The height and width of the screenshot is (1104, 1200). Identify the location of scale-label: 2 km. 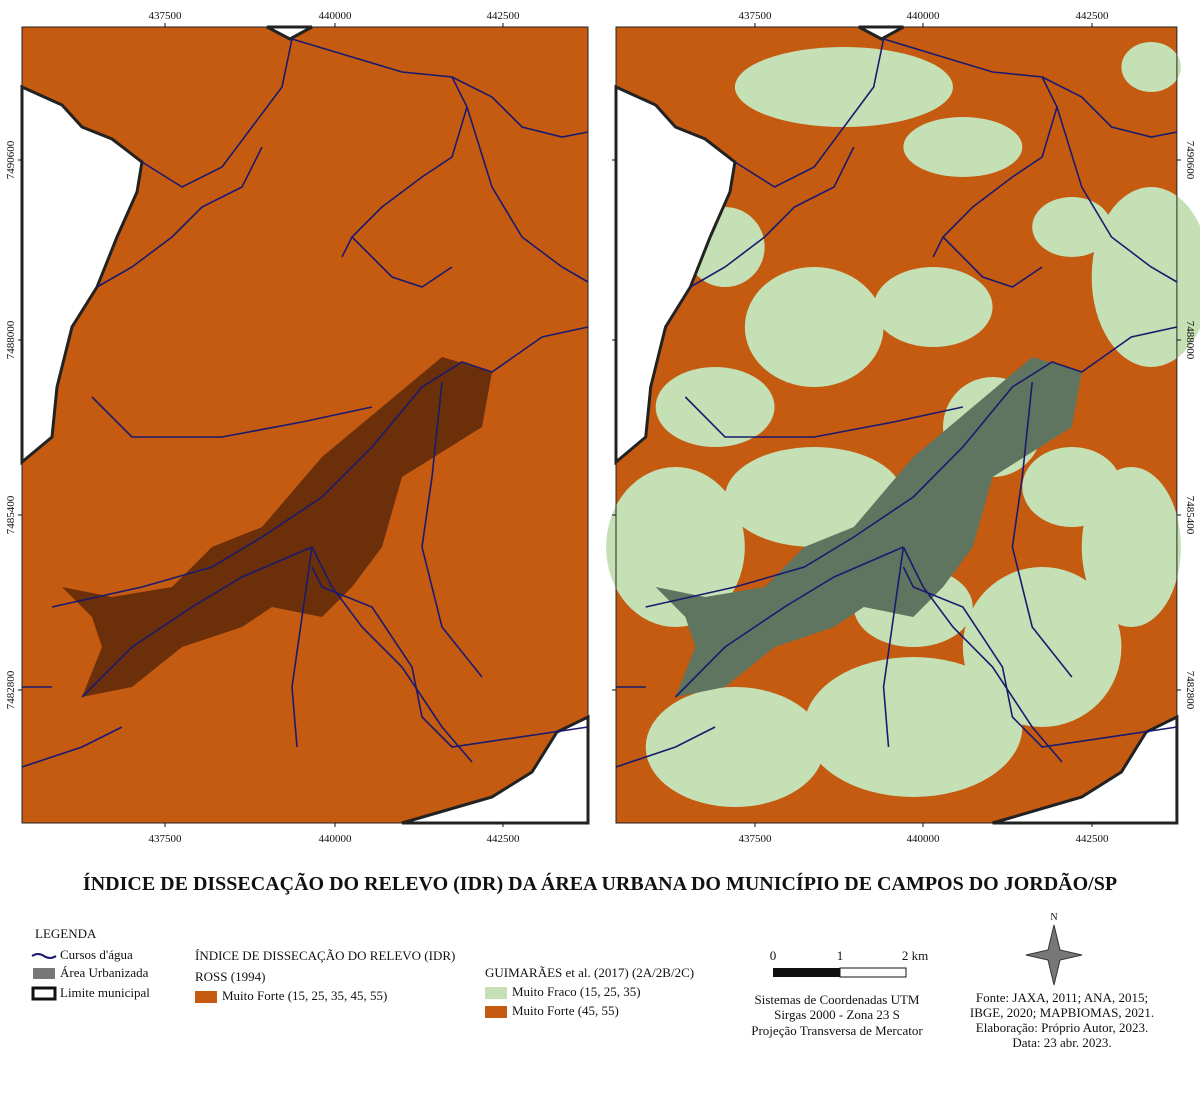
(915, 955).